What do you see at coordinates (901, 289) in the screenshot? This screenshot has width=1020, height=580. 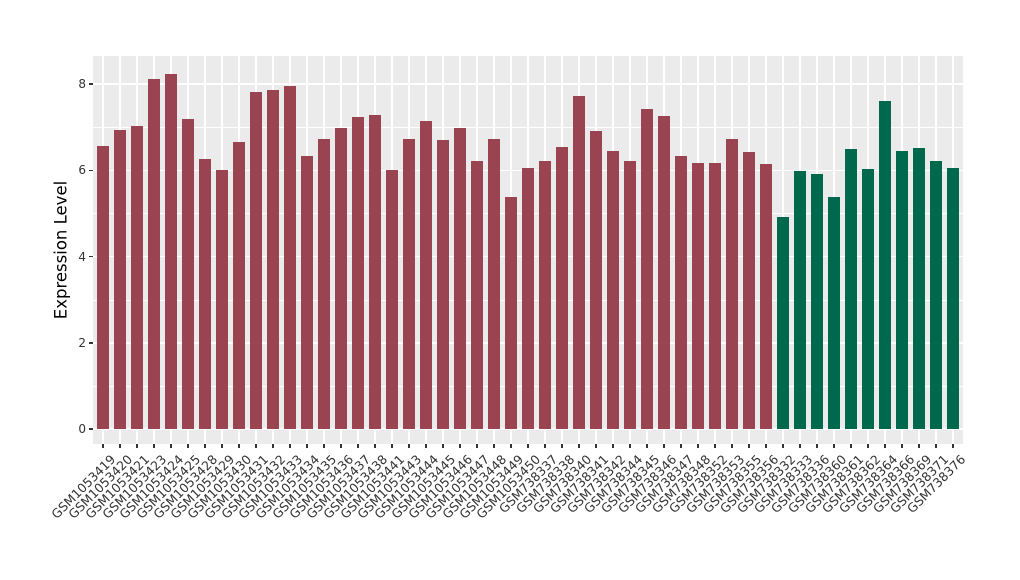 I see `bar-GSM738366` at bounding box center [901, 289].